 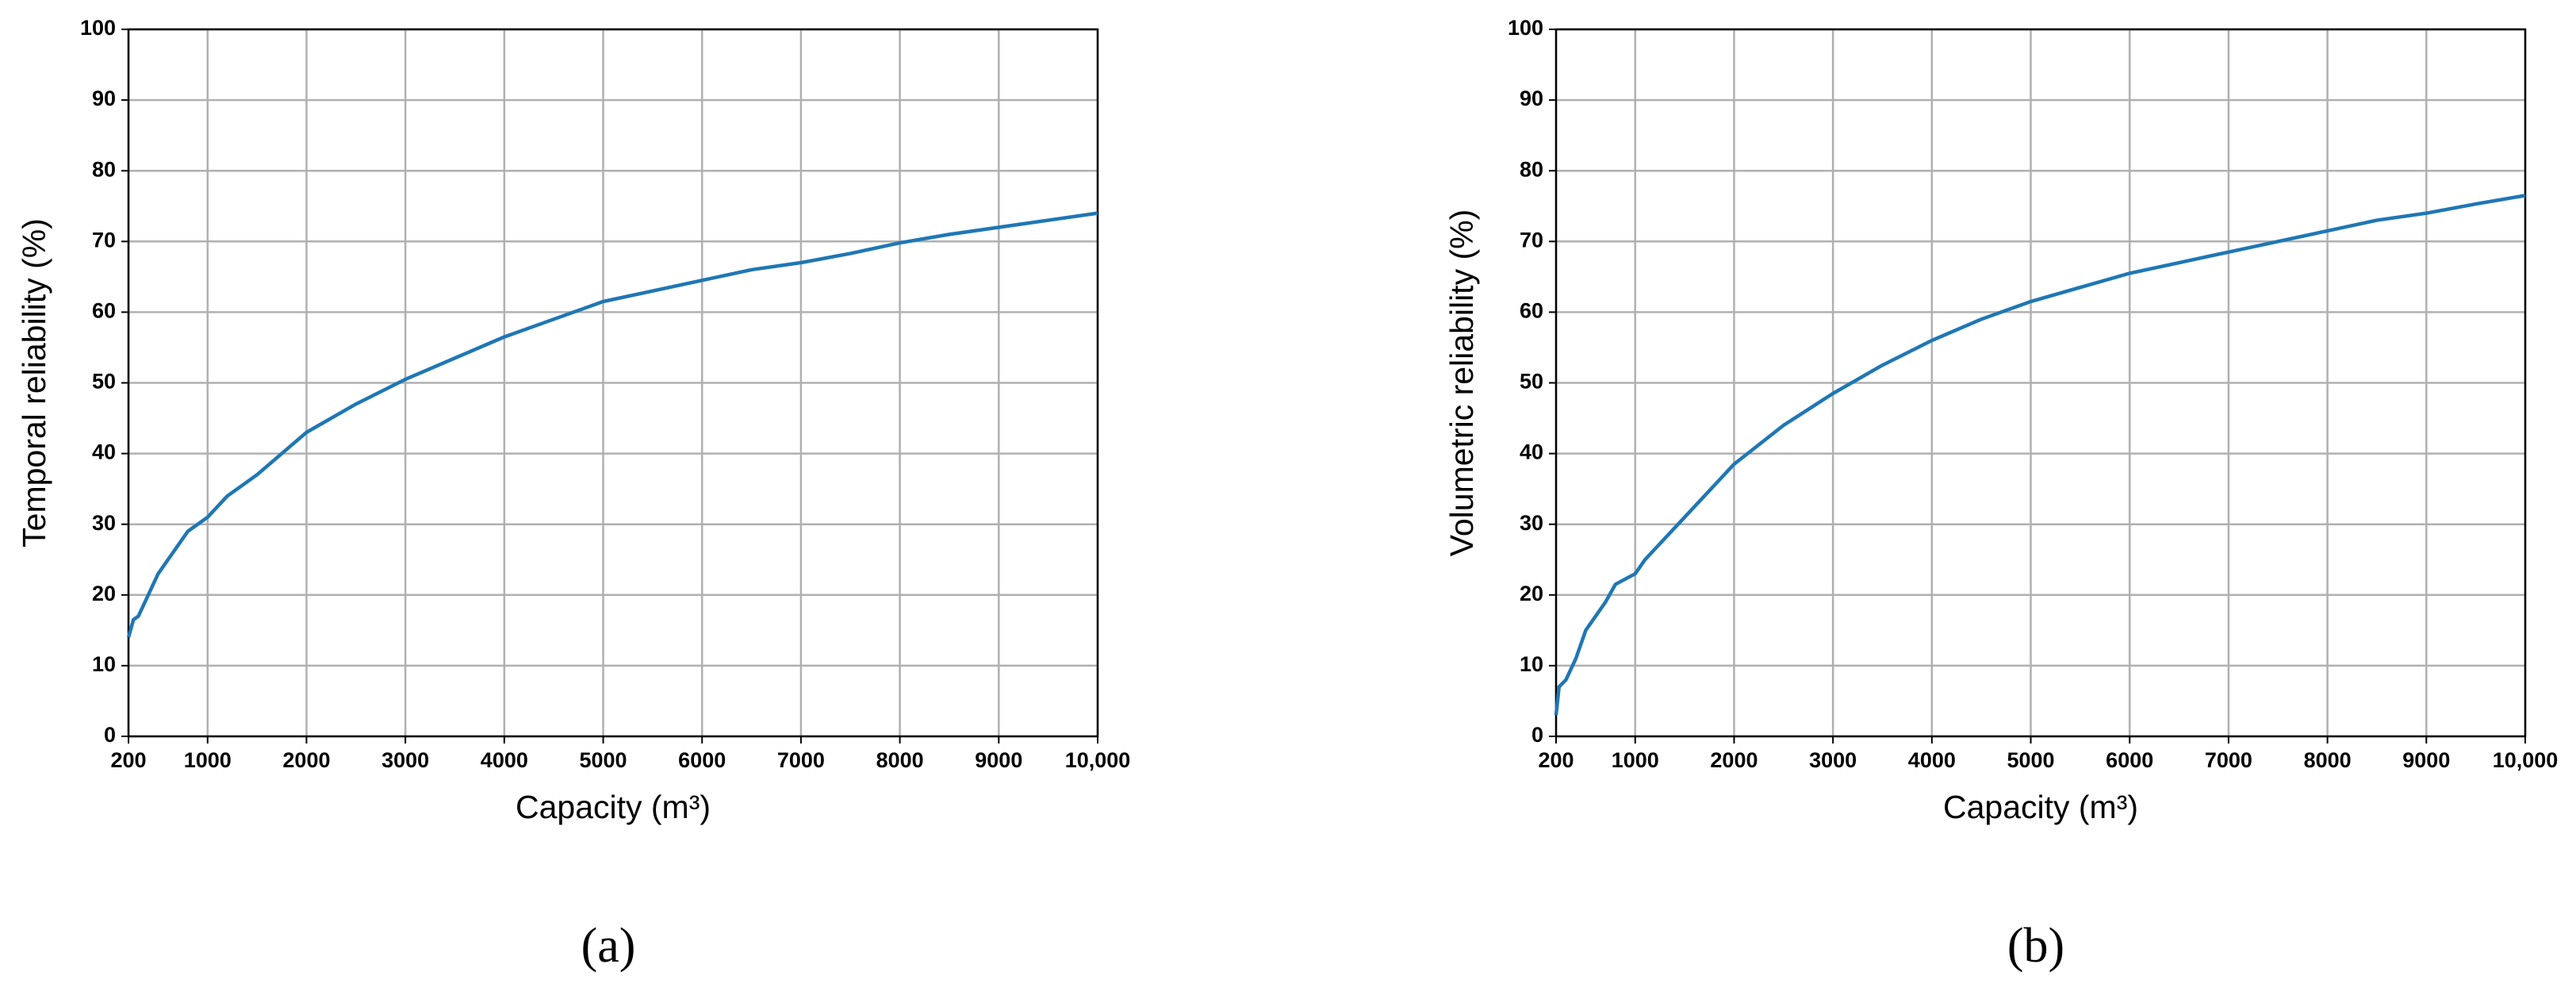 What do you see at coordinates (34, 383) in the screenshot?
I see `y-axis-label: Temporal reliability (%)` at bounding box center [34, 383].